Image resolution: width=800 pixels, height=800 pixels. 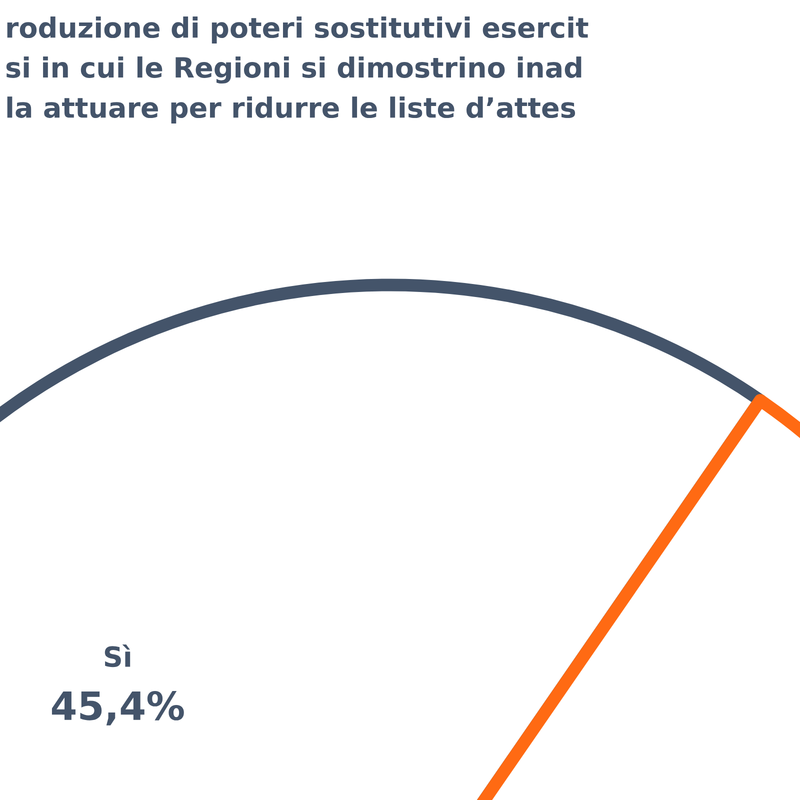 I want to click on slice-label: Sì, so click(x=117, y=656).